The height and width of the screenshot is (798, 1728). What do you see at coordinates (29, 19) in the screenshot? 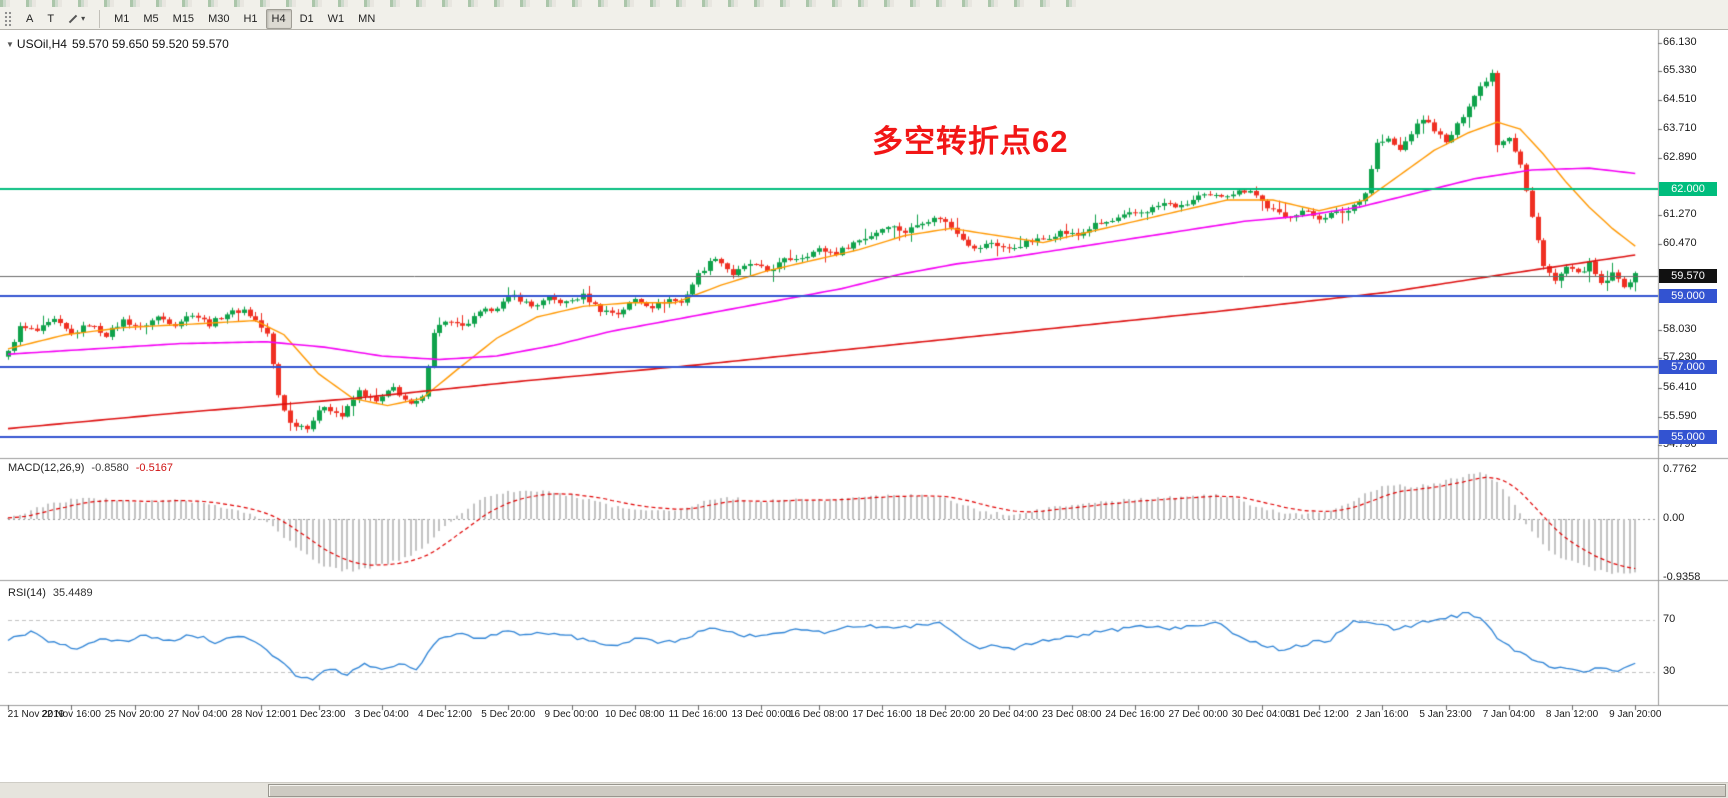
I see `text-tool-button: A` at bounding box center [29, 19].